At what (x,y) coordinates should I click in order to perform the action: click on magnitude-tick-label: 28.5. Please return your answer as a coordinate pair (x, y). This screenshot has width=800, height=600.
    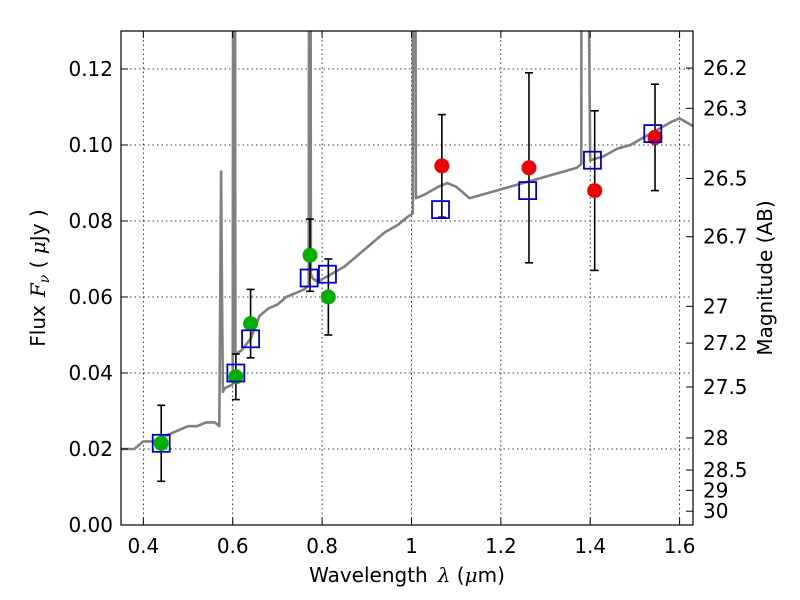
    Looking at the image, I should click on (725, 470).